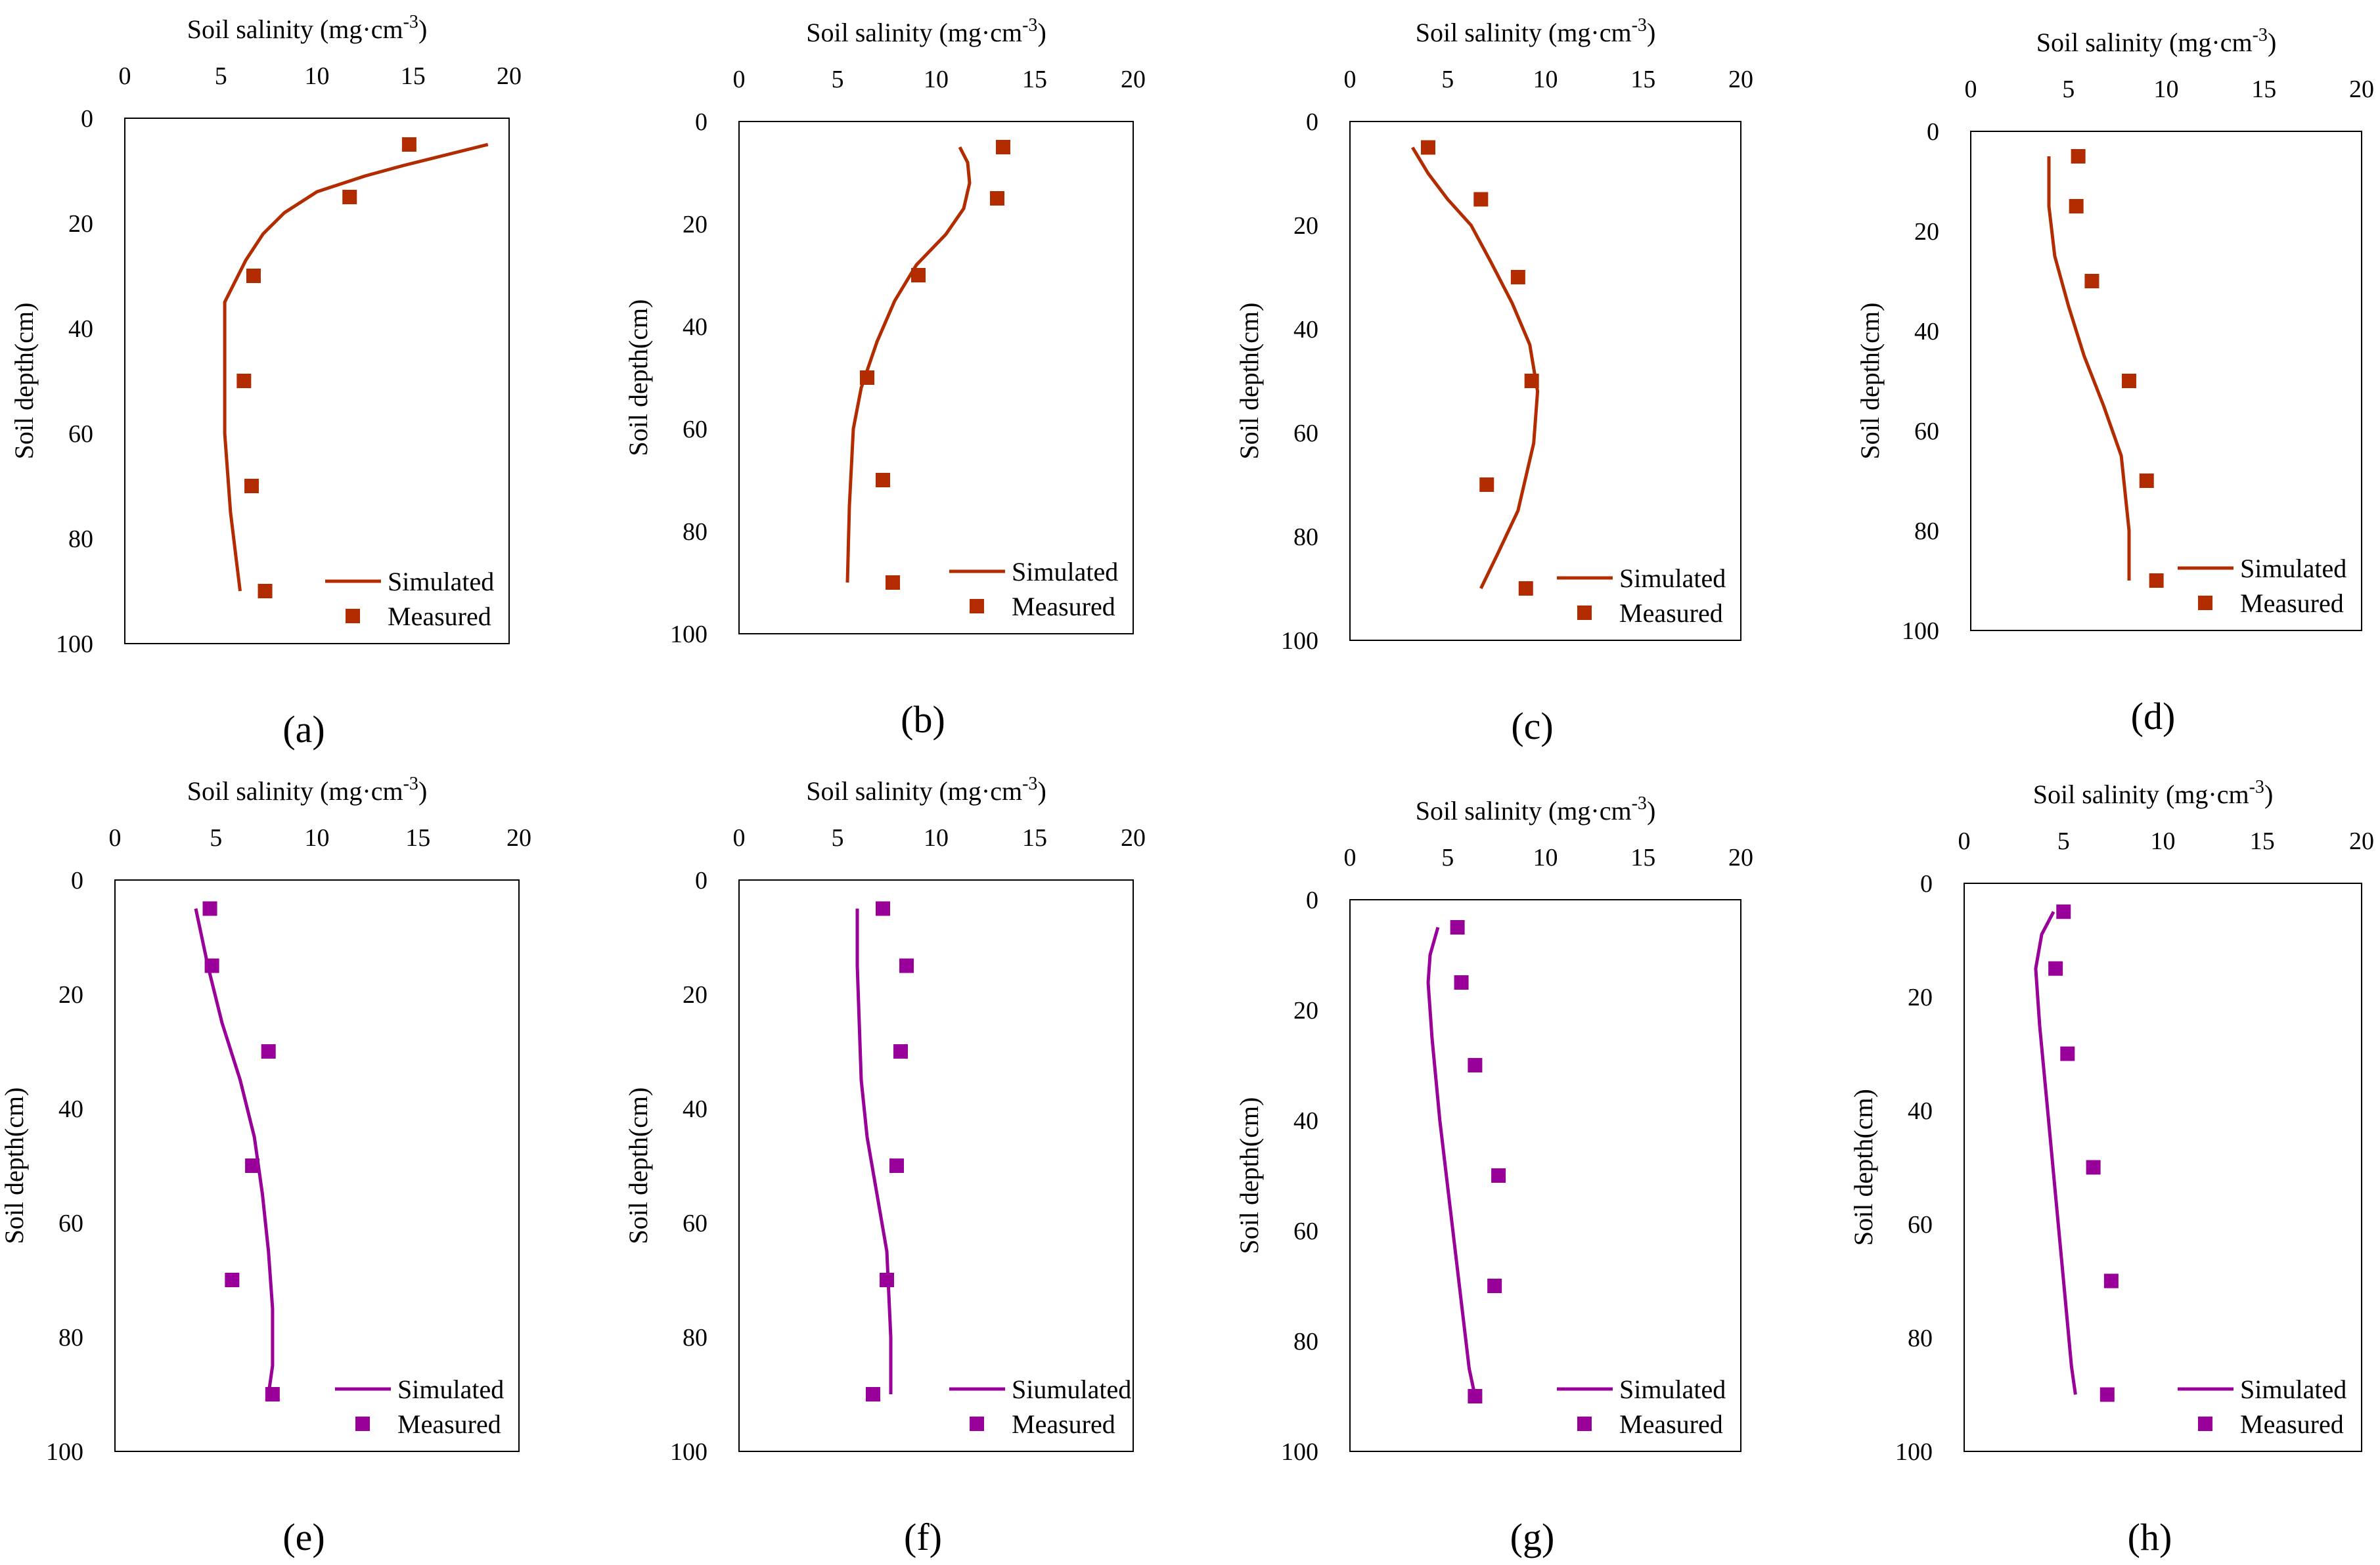 This screenshot has height=1565, width=2380. What do you see at coordinates (125, 76) in the screenshot?
I see `panel-a-xtick-label: 0` at bounding box center [125, 76].